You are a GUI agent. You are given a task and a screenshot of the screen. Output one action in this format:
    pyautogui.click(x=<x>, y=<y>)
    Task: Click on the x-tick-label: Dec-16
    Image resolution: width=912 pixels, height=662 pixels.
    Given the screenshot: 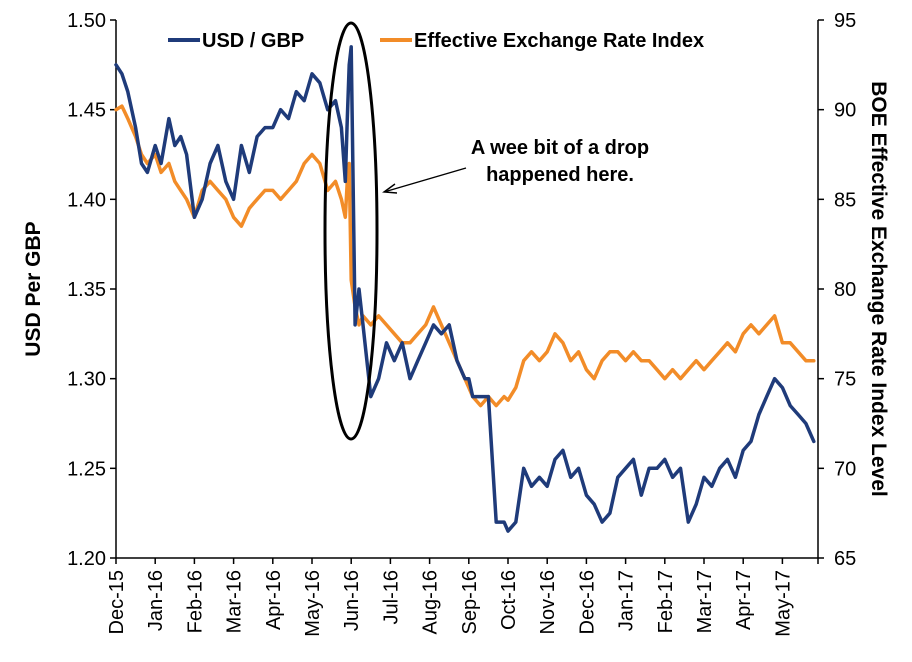 What is the action you would take?
    pyautogui.click(x=587, y=602)
    